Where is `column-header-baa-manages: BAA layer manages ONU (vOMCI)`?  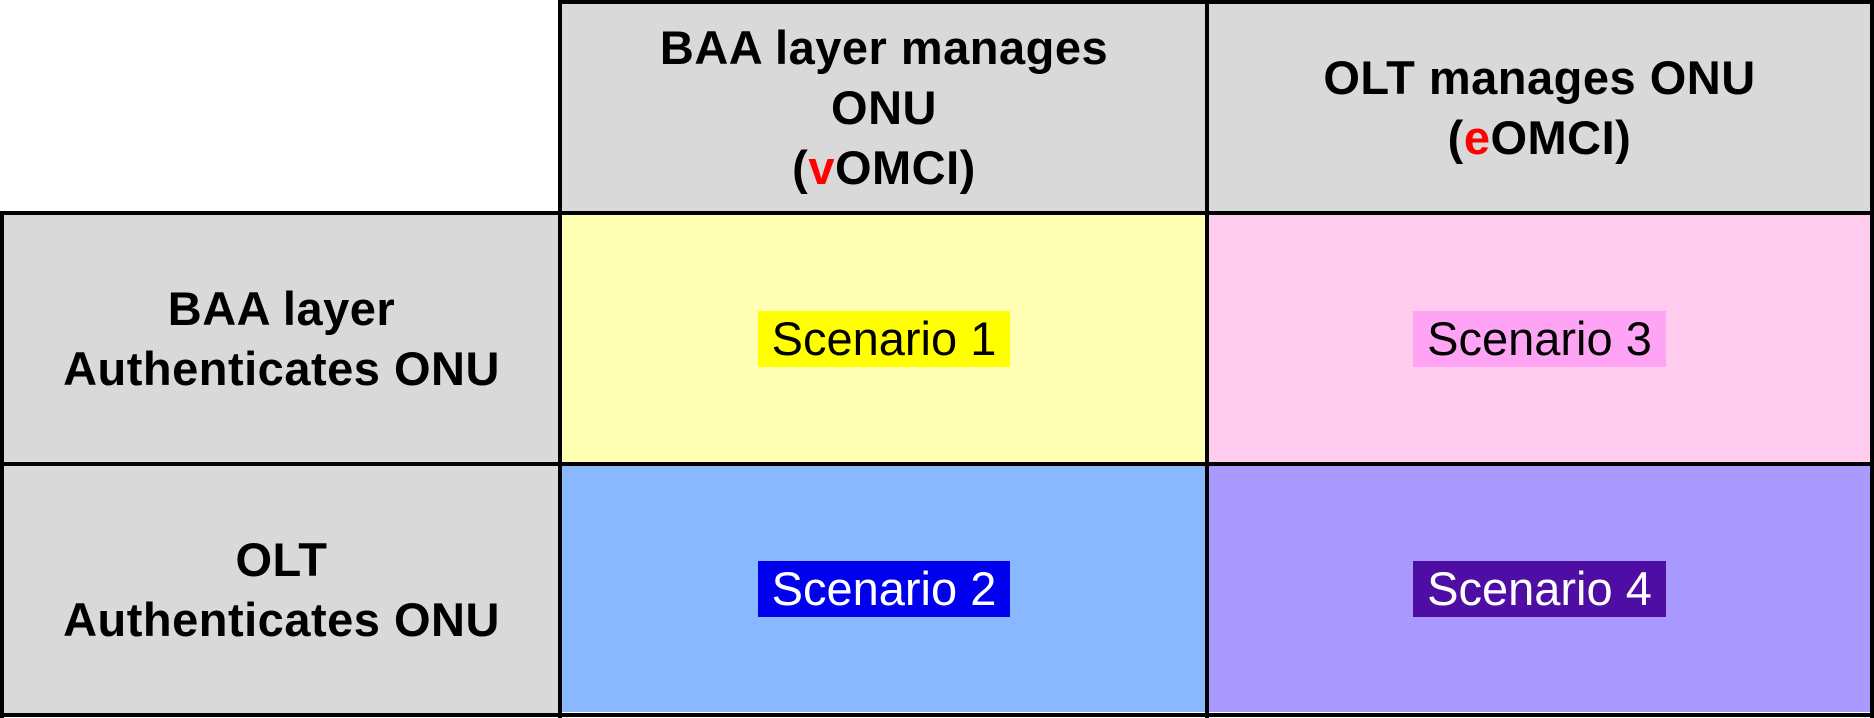
column-header-baa-manages: BAA layer manages ONU (vOMCI) is located at coordinates (884, 108).